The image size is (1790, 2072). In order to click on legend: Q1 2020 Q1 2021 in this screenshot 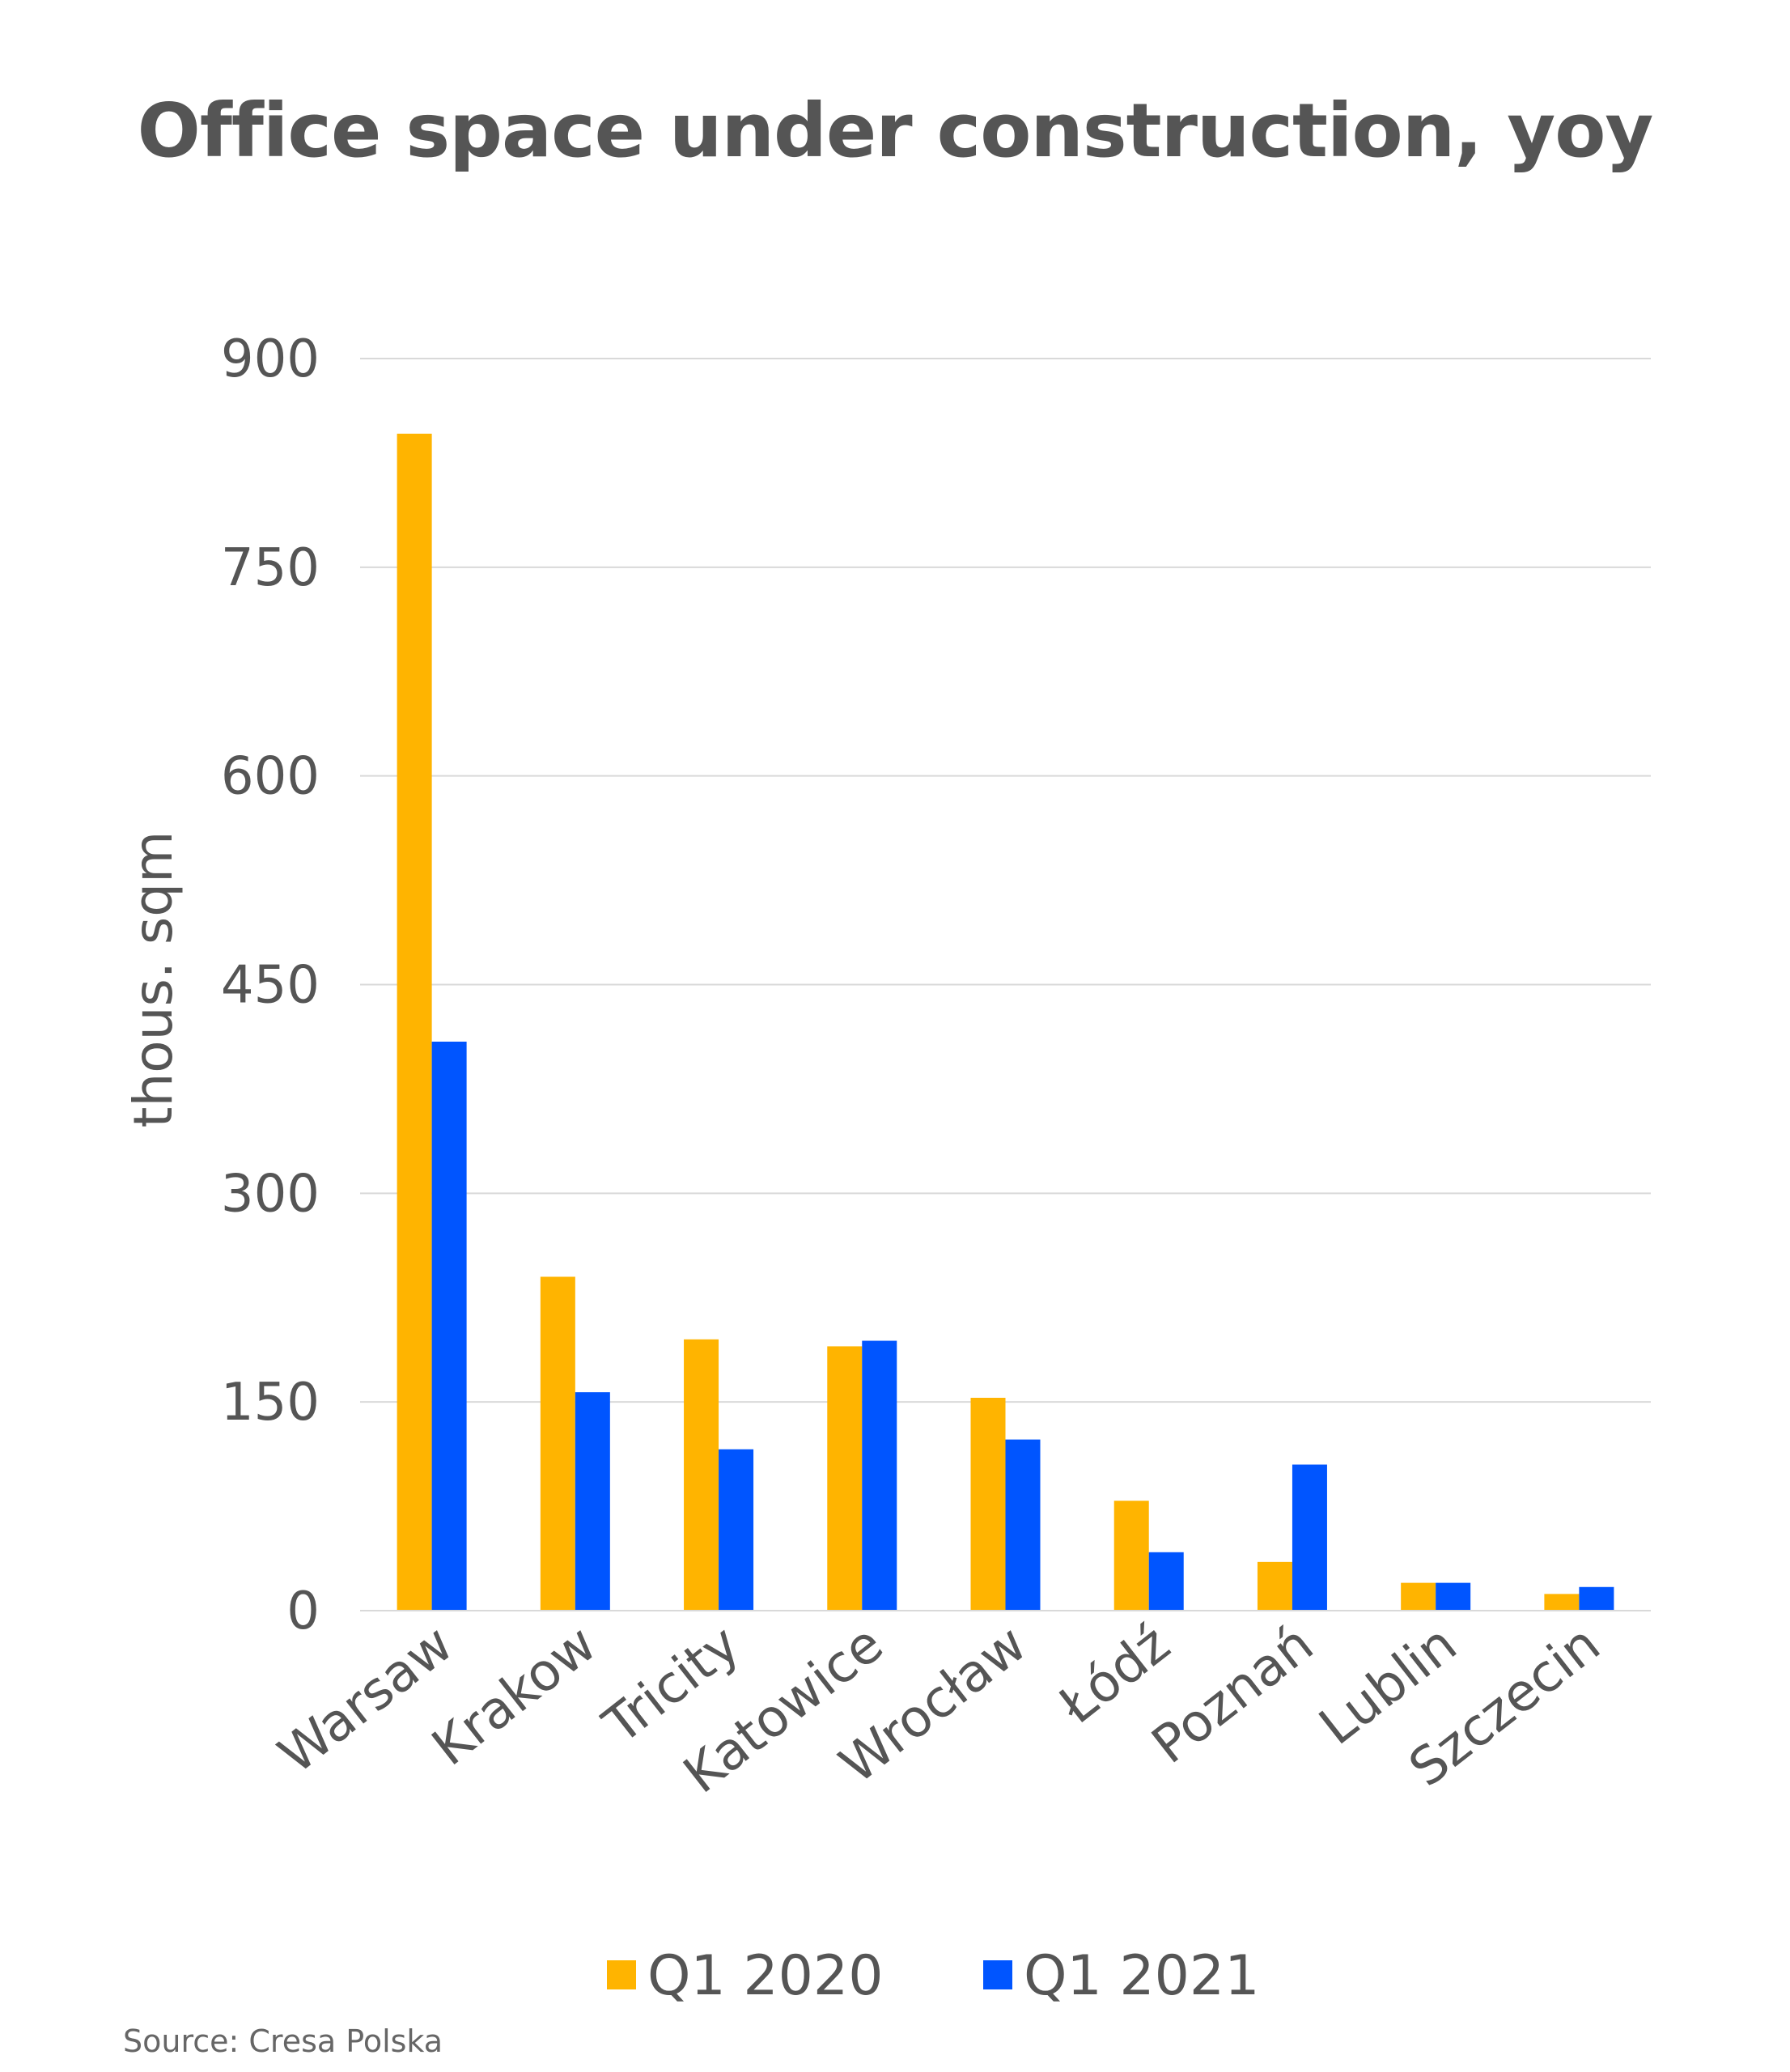, I will do `click(933, 1976)`.